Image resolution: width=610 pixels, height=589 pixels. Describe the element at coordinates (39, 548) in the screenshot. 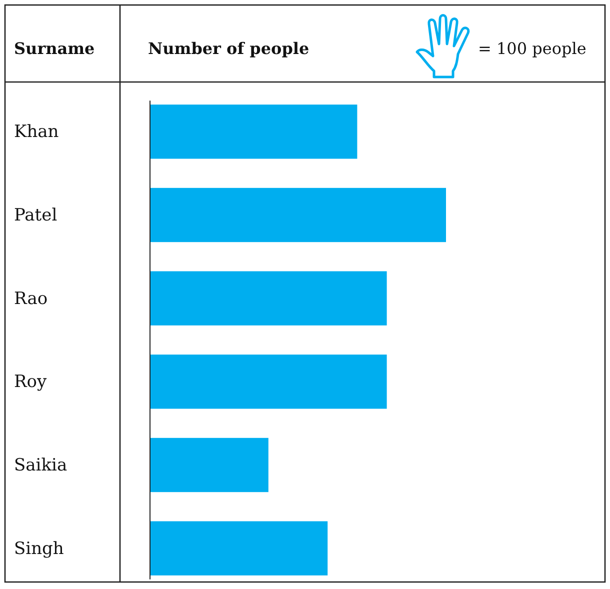

I see `y-tick-label: Singh` at that location.